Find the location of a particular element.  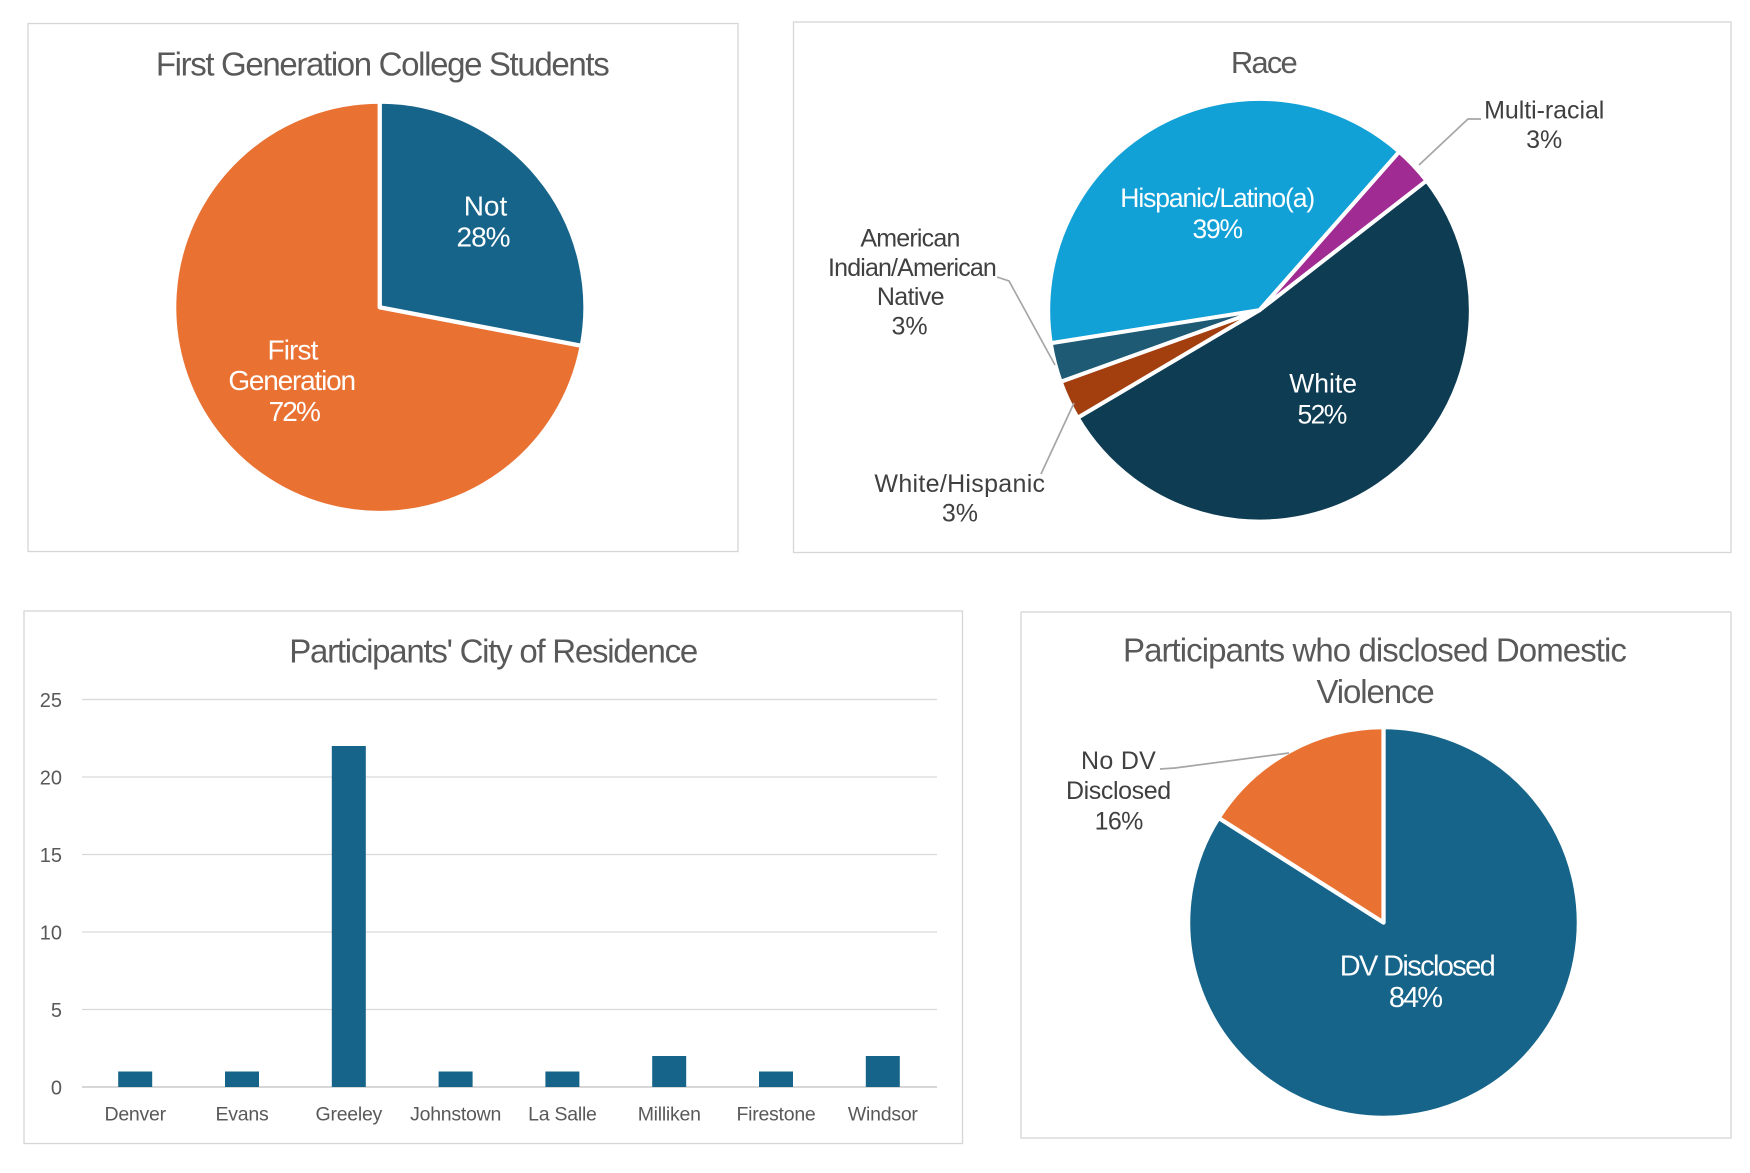

svg-text: Race is located at coordinates (1264, 62).